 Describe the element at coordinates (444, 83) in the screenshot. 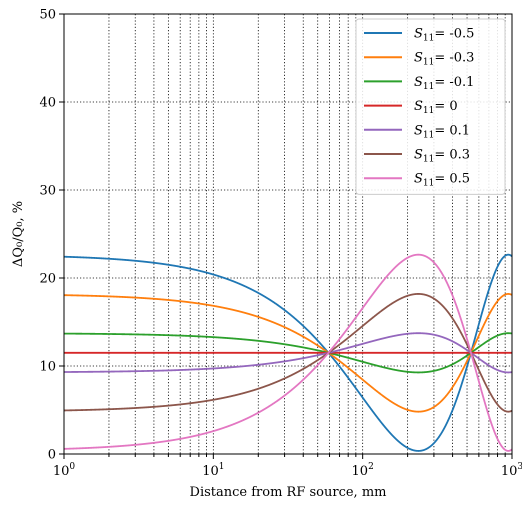

I see `legend-entry-label: S11= -0.1` at that location.